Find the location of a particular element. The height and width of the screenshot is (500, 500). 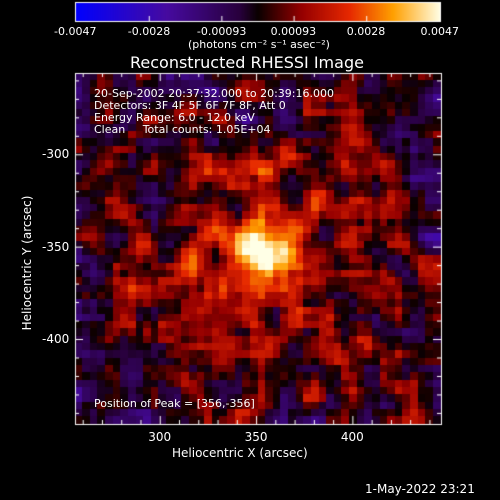

chart-title: Reconstructed RHESSI Image is located at coordinates (247, 62).